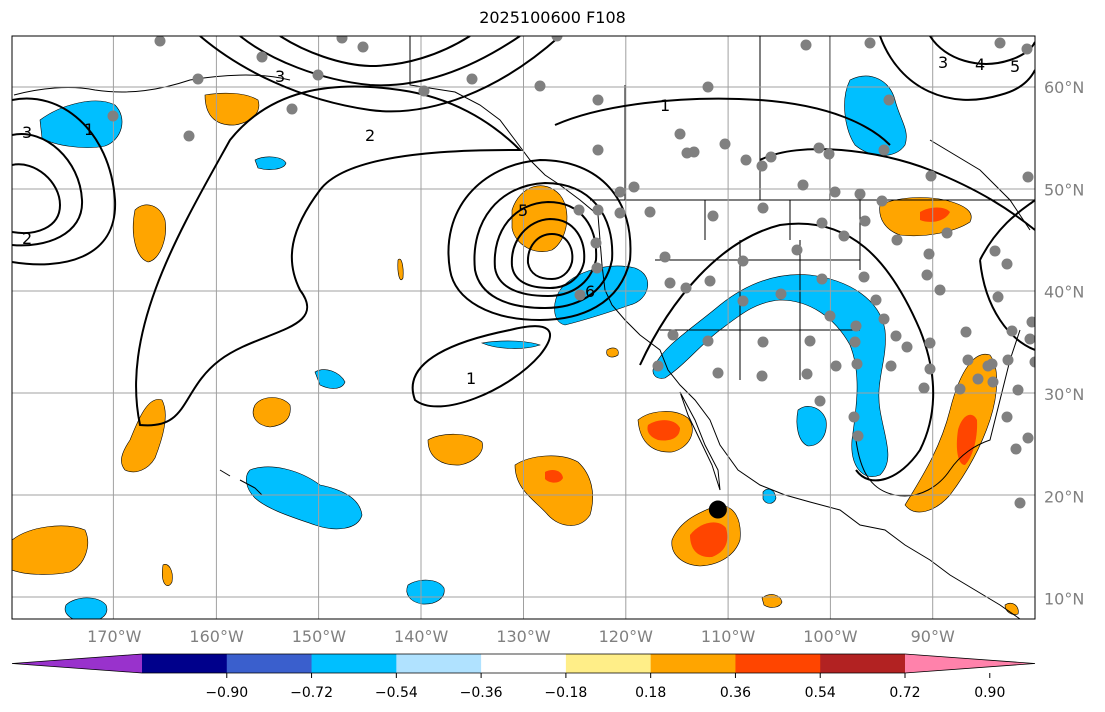 The width and height of the screenshot is (1105, 712). Describe the element at coordinates (728, 636) in the screenshot. I see `longitude-label: 110°W` at that location.